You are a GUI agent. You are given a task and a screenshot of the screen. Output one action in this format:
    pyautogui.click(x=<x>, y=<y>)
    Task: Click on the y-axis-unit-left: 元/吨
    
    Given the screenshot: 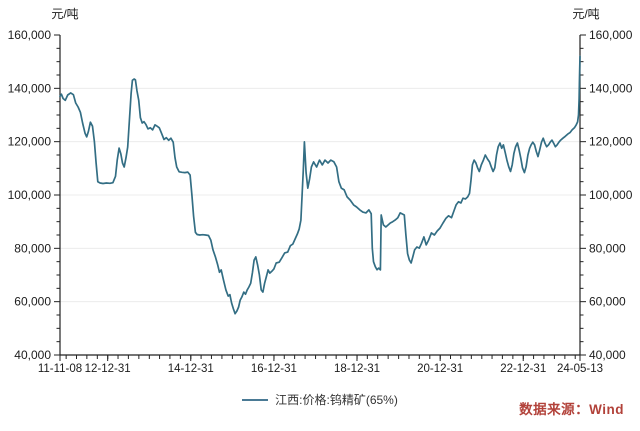 What is the action you would take?
    pyautogui.click(x=64, y=14)
    